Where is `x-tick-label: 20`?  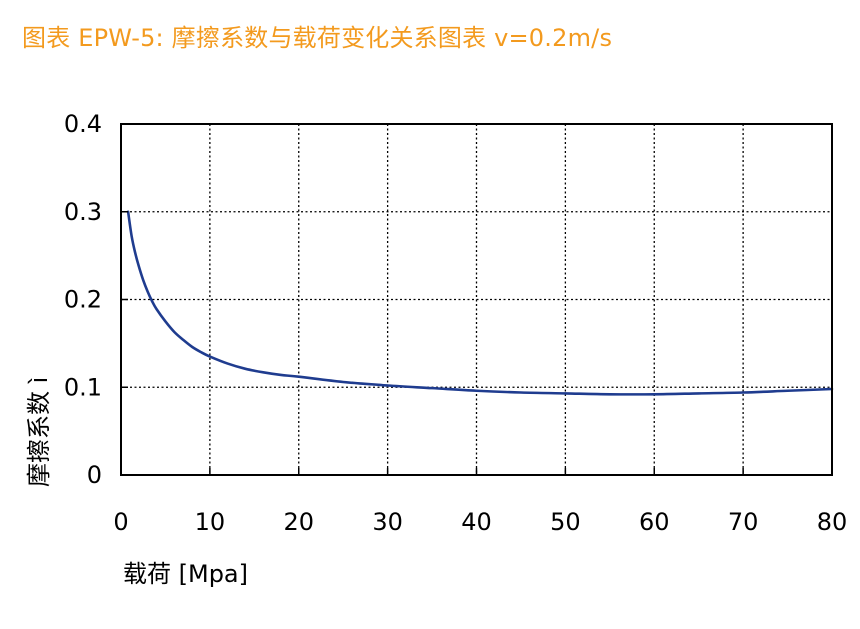
x-tick-label: 20 is located at coordinates (298, 522).